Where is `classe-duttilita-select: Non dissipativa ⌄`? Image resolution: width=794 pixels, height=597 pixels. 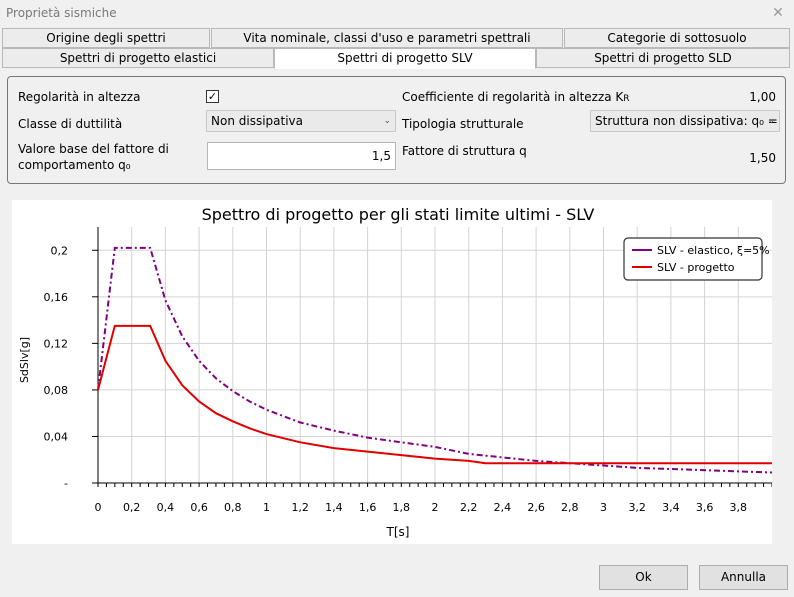
classe-duttilita-select: Non dissipativa ⌄ is located at coordinates (301, 121).